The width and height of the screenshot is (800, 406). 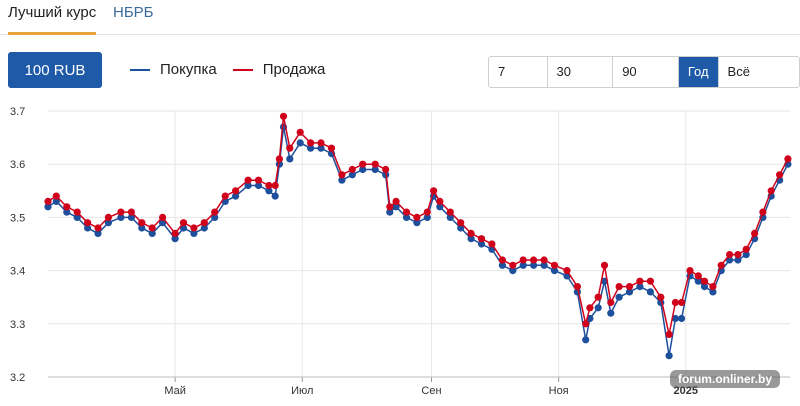 I want to click on period-90-days: 90 дней, so click(x=646, y=72).